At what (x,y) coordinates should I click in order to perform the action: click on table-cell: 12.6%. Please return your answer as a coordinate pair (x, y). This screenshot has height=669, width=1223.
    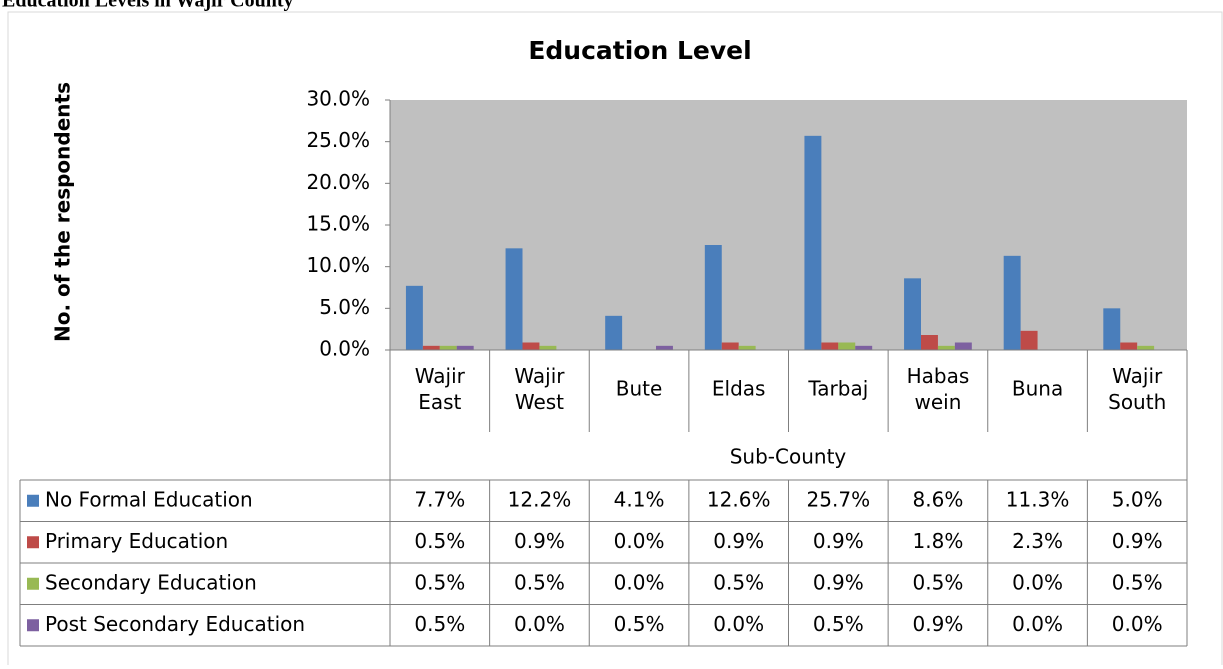
    Looking at the image, I should click on (739, 499).